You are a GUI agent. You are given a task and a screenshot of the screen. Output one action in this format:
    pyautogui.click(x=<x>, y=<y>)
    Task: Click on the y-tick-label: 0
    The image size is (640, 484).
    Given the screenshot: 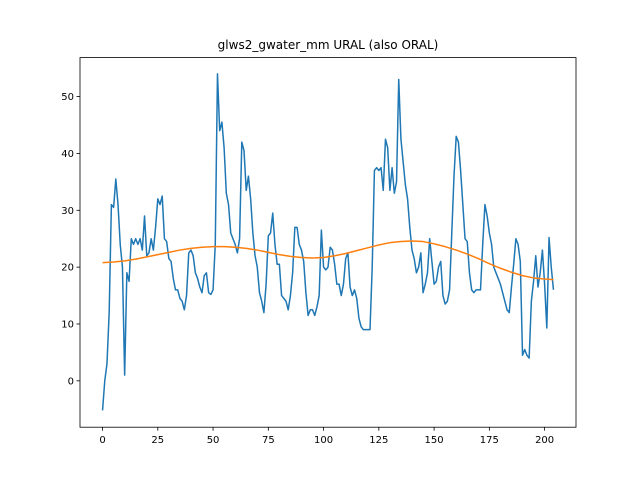 What is the action you would take?
    pyautogui.click(x=71, y=381)
    